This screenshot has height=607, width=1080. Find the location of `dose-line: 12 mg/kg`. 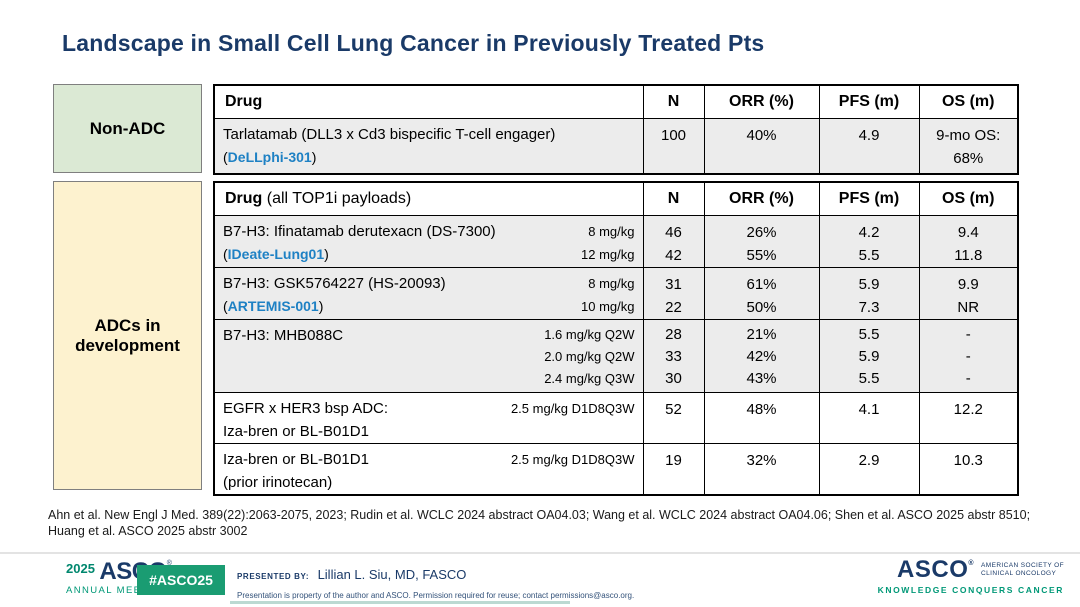

dose-line: 12 mg/kg is located at coordinates (608, 254).